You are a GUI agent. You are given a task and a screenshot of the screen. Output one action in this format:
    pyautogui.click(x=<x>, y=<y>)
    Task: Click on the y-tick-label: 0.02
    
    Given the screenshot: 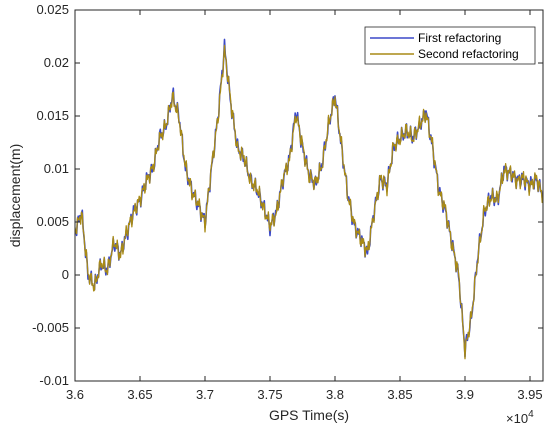 What is the action you would take?
    pyautogui.click(x=56, y=62)
    